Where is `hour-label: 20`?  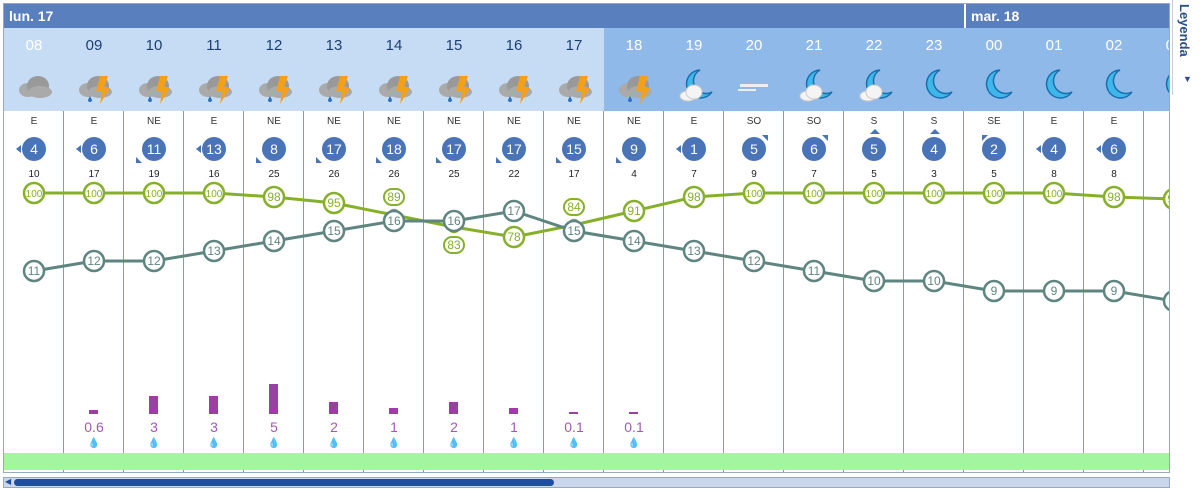
hour-label: 20 is located at coordinates (754, 45).